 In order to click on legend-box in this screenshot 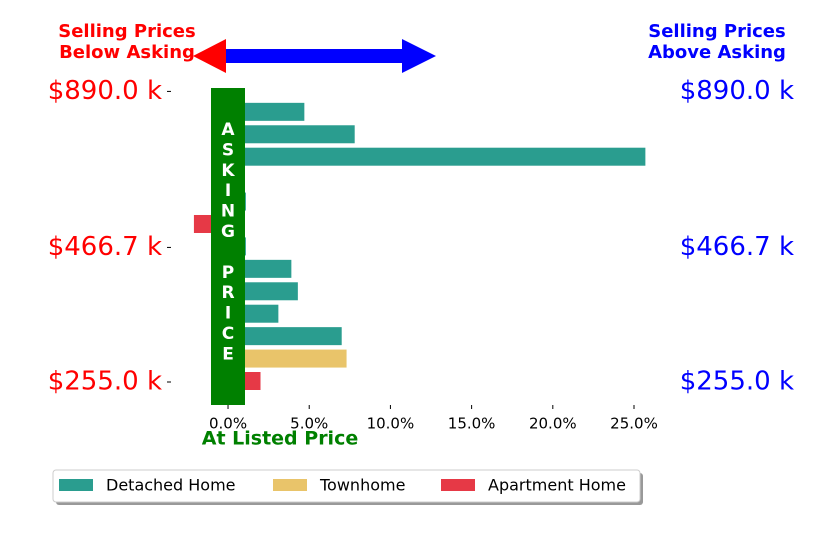, I will do `click(346, 486)`.